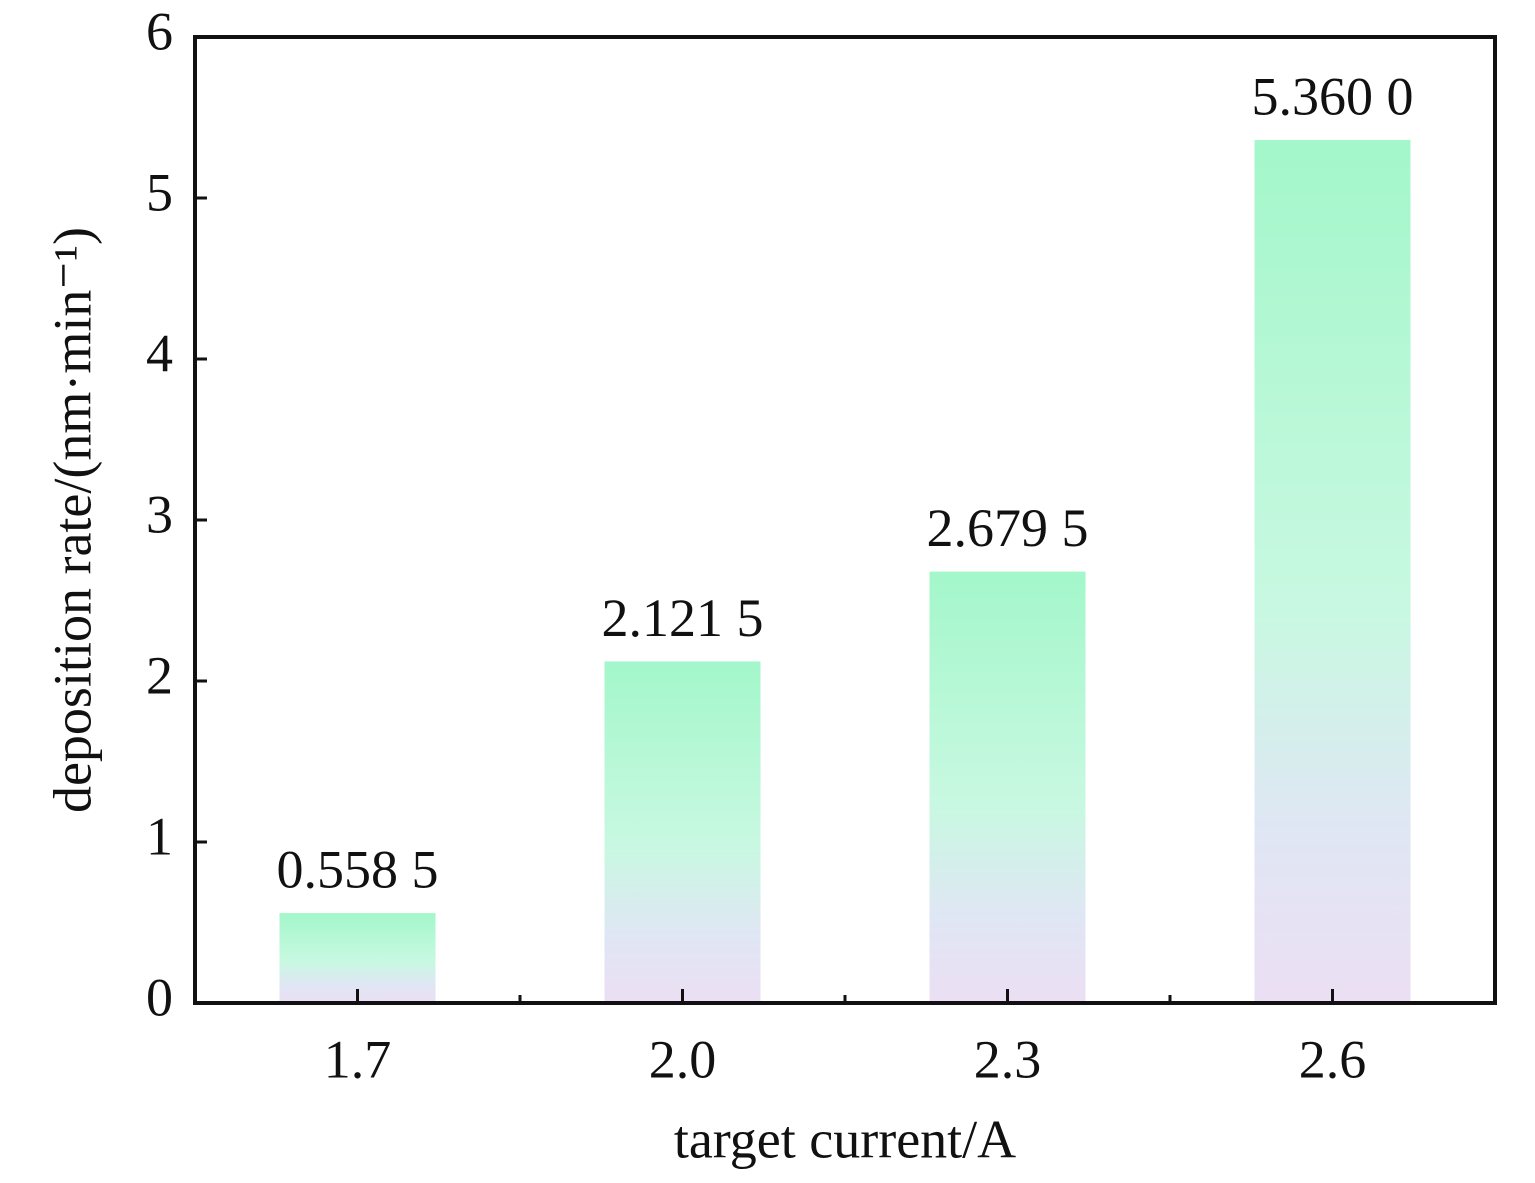 The height and width of the screenshot is (1183, 1535). I want to click on value-label: 2.679 5, so click(1008, 528).